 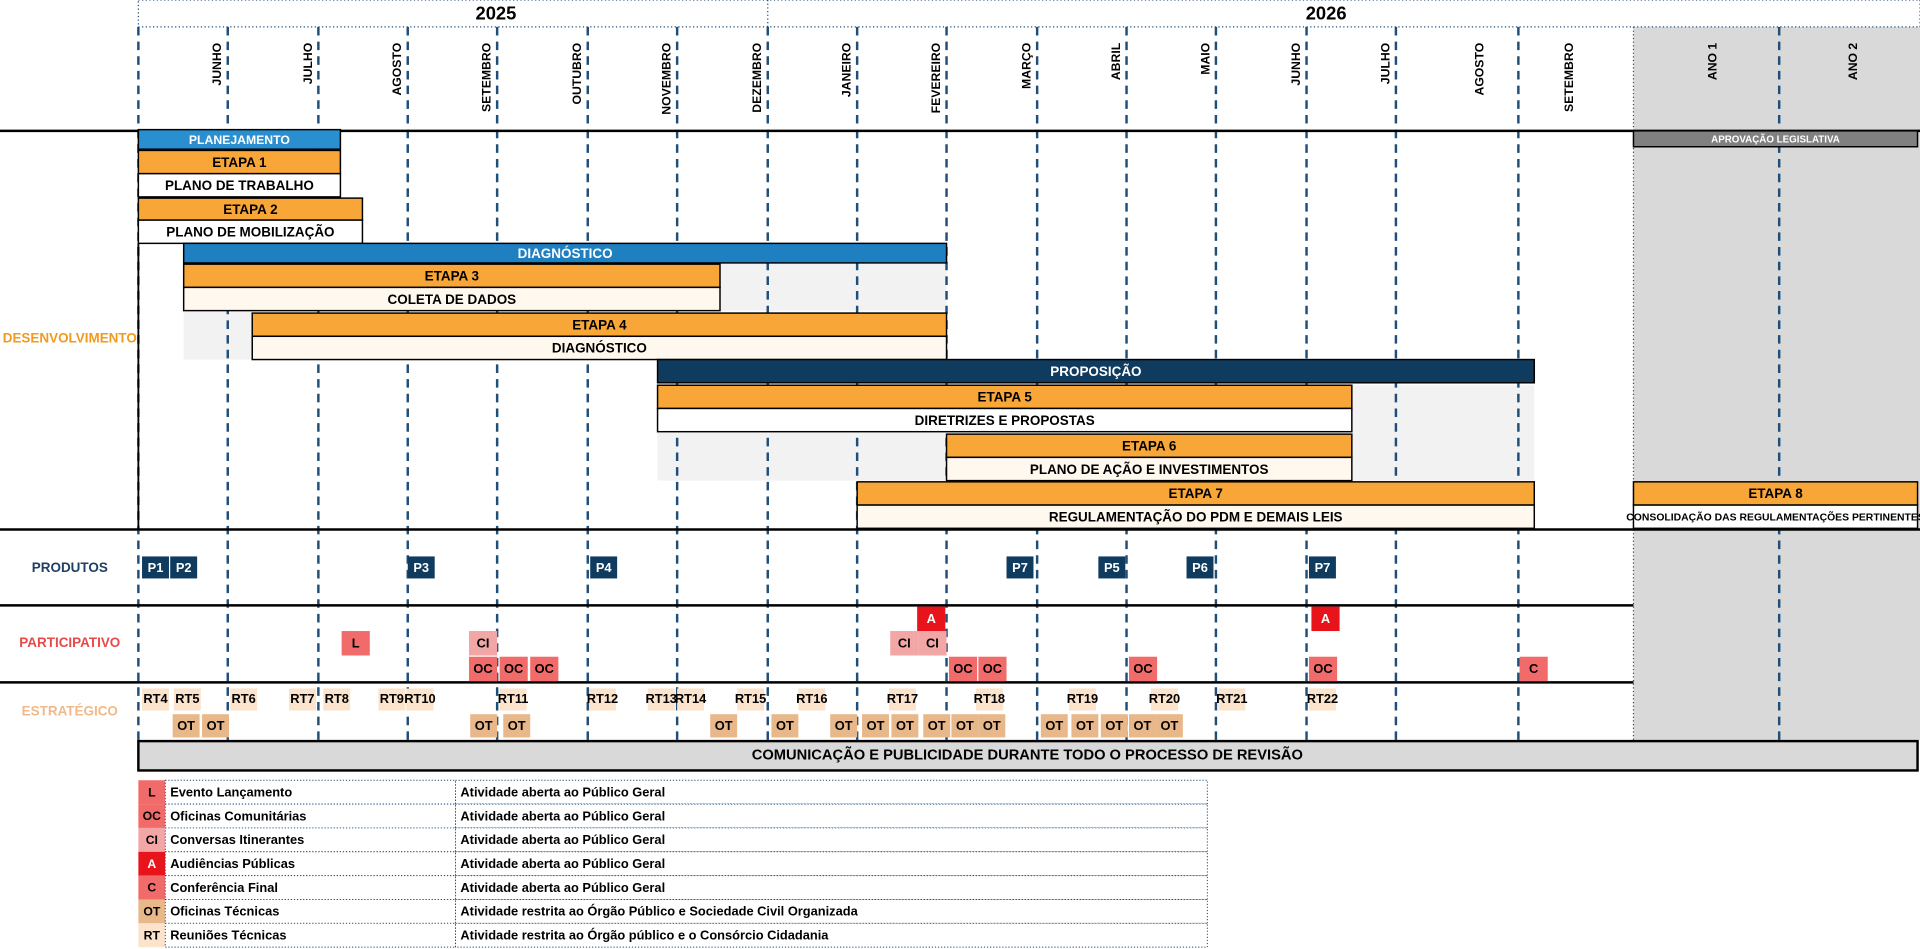 What do you see at coordinates (1200, 567) in the screenshot?
I see `product-label: P6` at bounding box center [1200, 567].